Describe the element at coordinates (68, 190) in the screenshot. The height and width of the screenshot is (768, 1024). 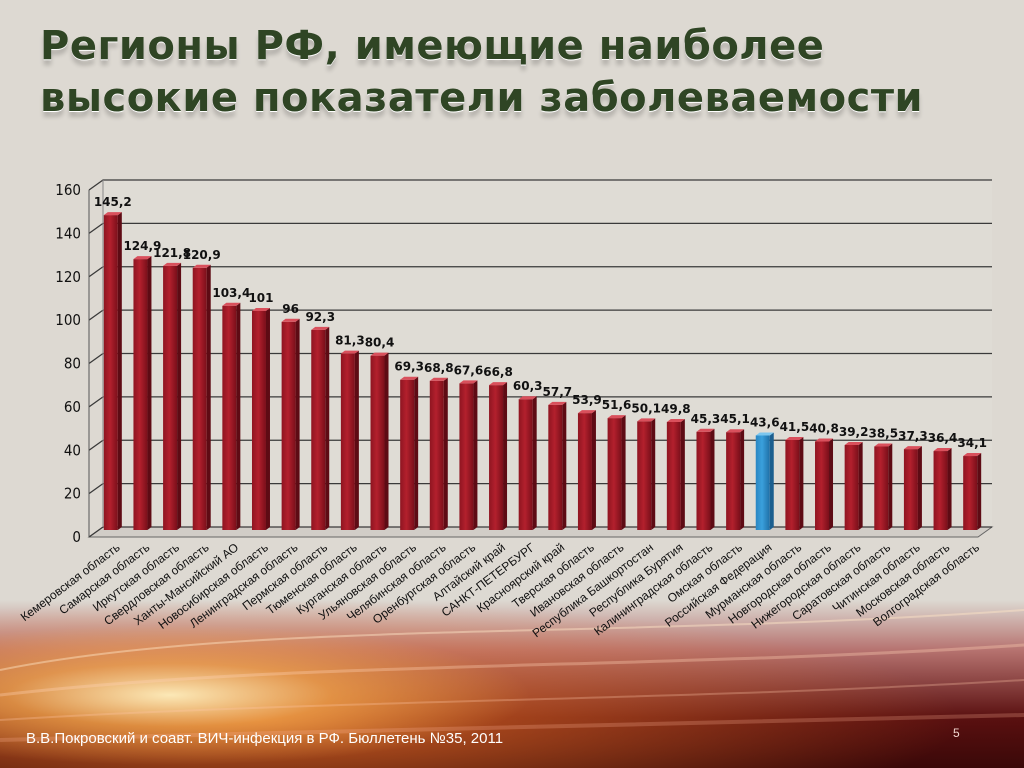
I see `y-tick-label: 160` at that location.